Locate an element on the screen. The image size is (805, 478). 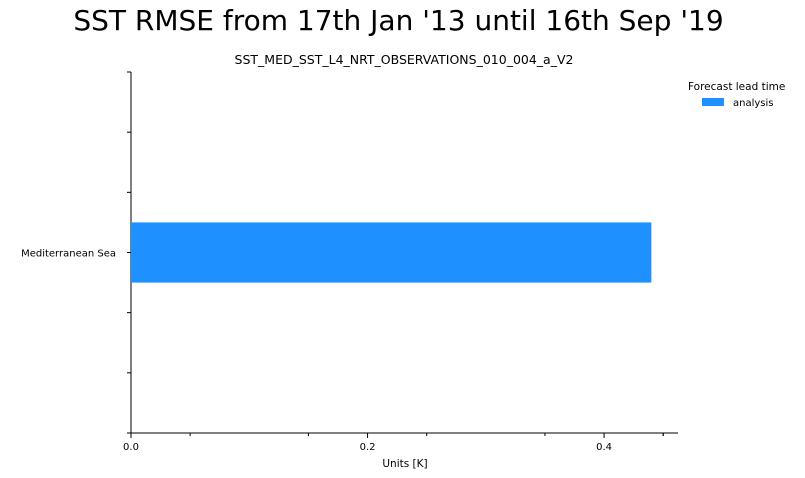
legend-label-analysis: analysis is located at coordinates (753, 103).